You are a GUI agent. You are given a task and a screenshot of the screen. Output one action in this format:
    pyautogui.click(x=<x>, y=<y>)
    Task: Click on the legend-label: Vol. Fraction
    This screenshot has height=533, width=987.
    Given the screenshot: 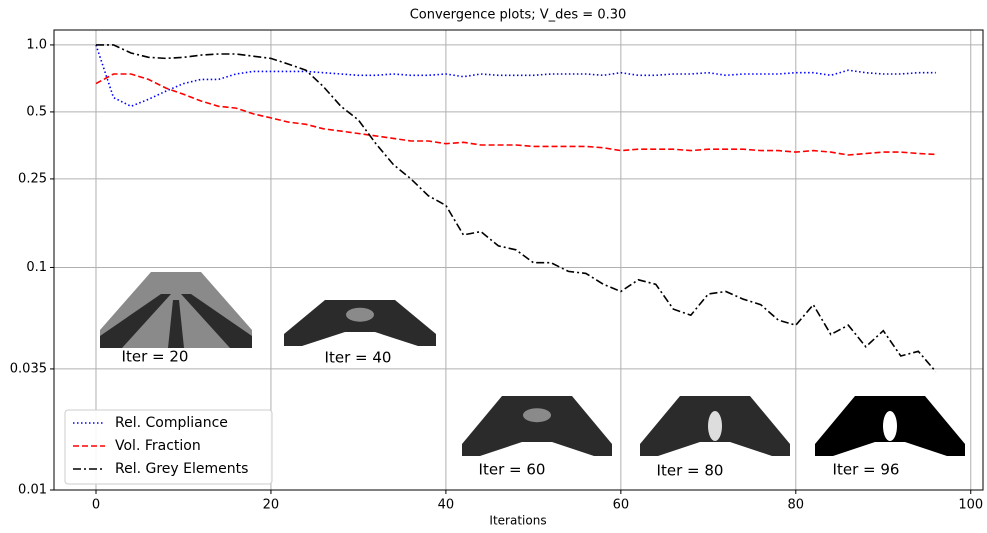 What is the action you would take?
    pyautogui.click(x=158, y=446)
    